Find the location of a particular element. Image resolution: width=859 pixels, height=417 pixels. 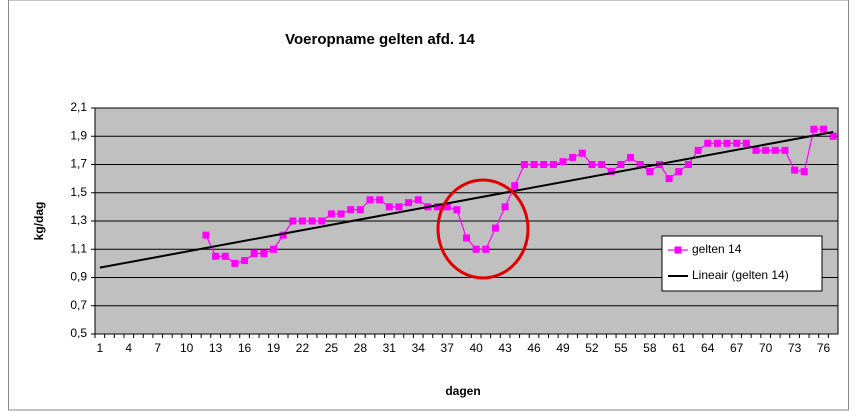

legend-label: gelten 14 is located at coordinates (717, 249).